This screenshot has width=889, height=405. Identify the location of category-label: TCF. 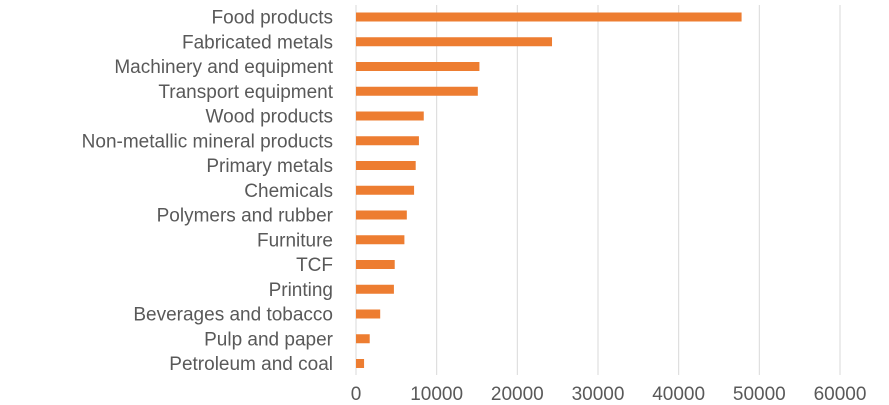
(314, 265).